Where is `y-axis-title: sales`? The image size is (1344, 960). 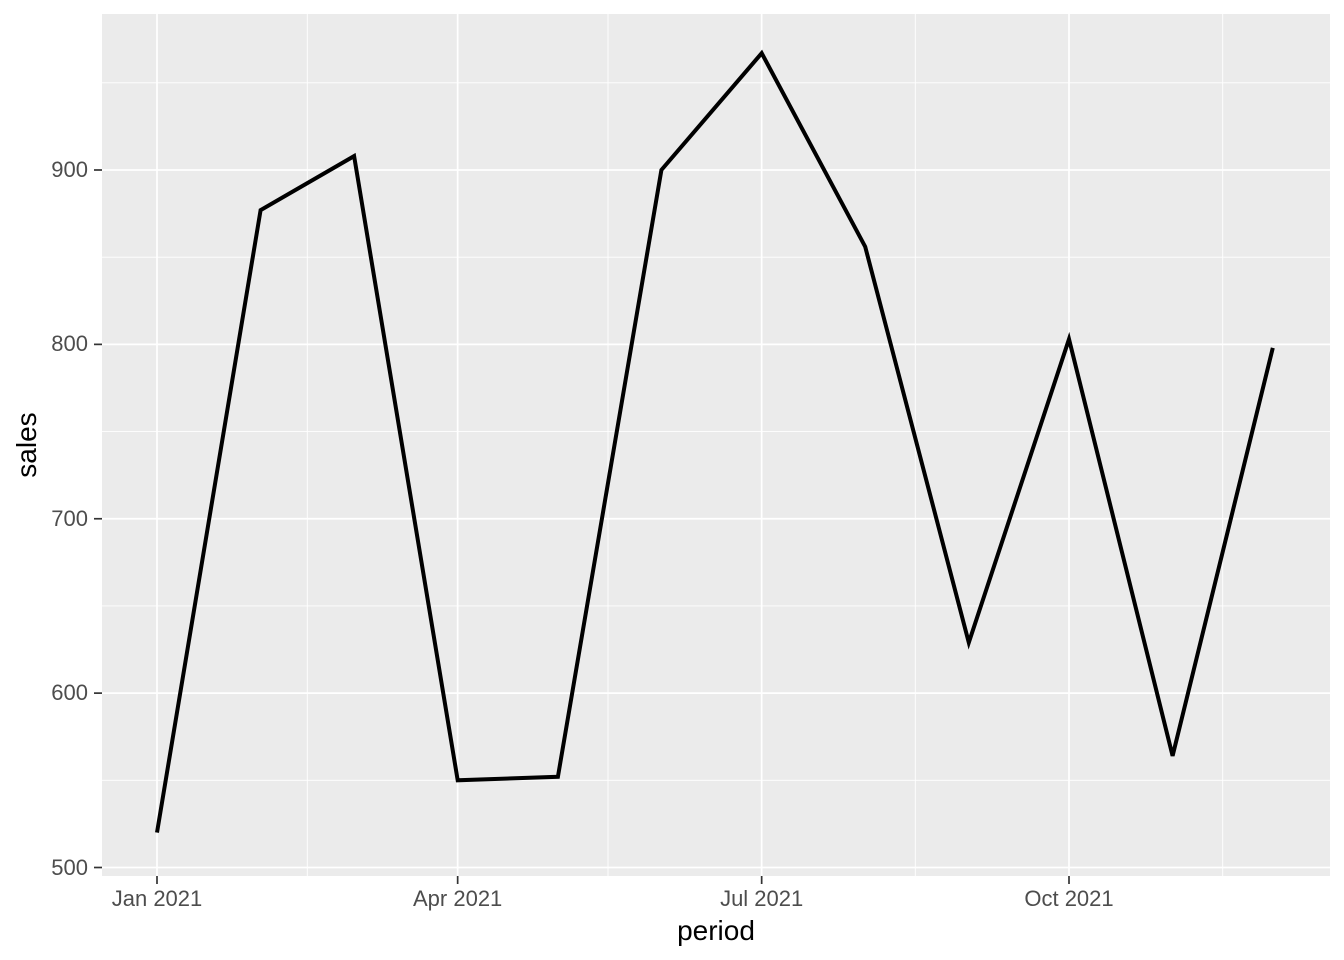 y-axis-title: sales is located at coordinates (26, 445).